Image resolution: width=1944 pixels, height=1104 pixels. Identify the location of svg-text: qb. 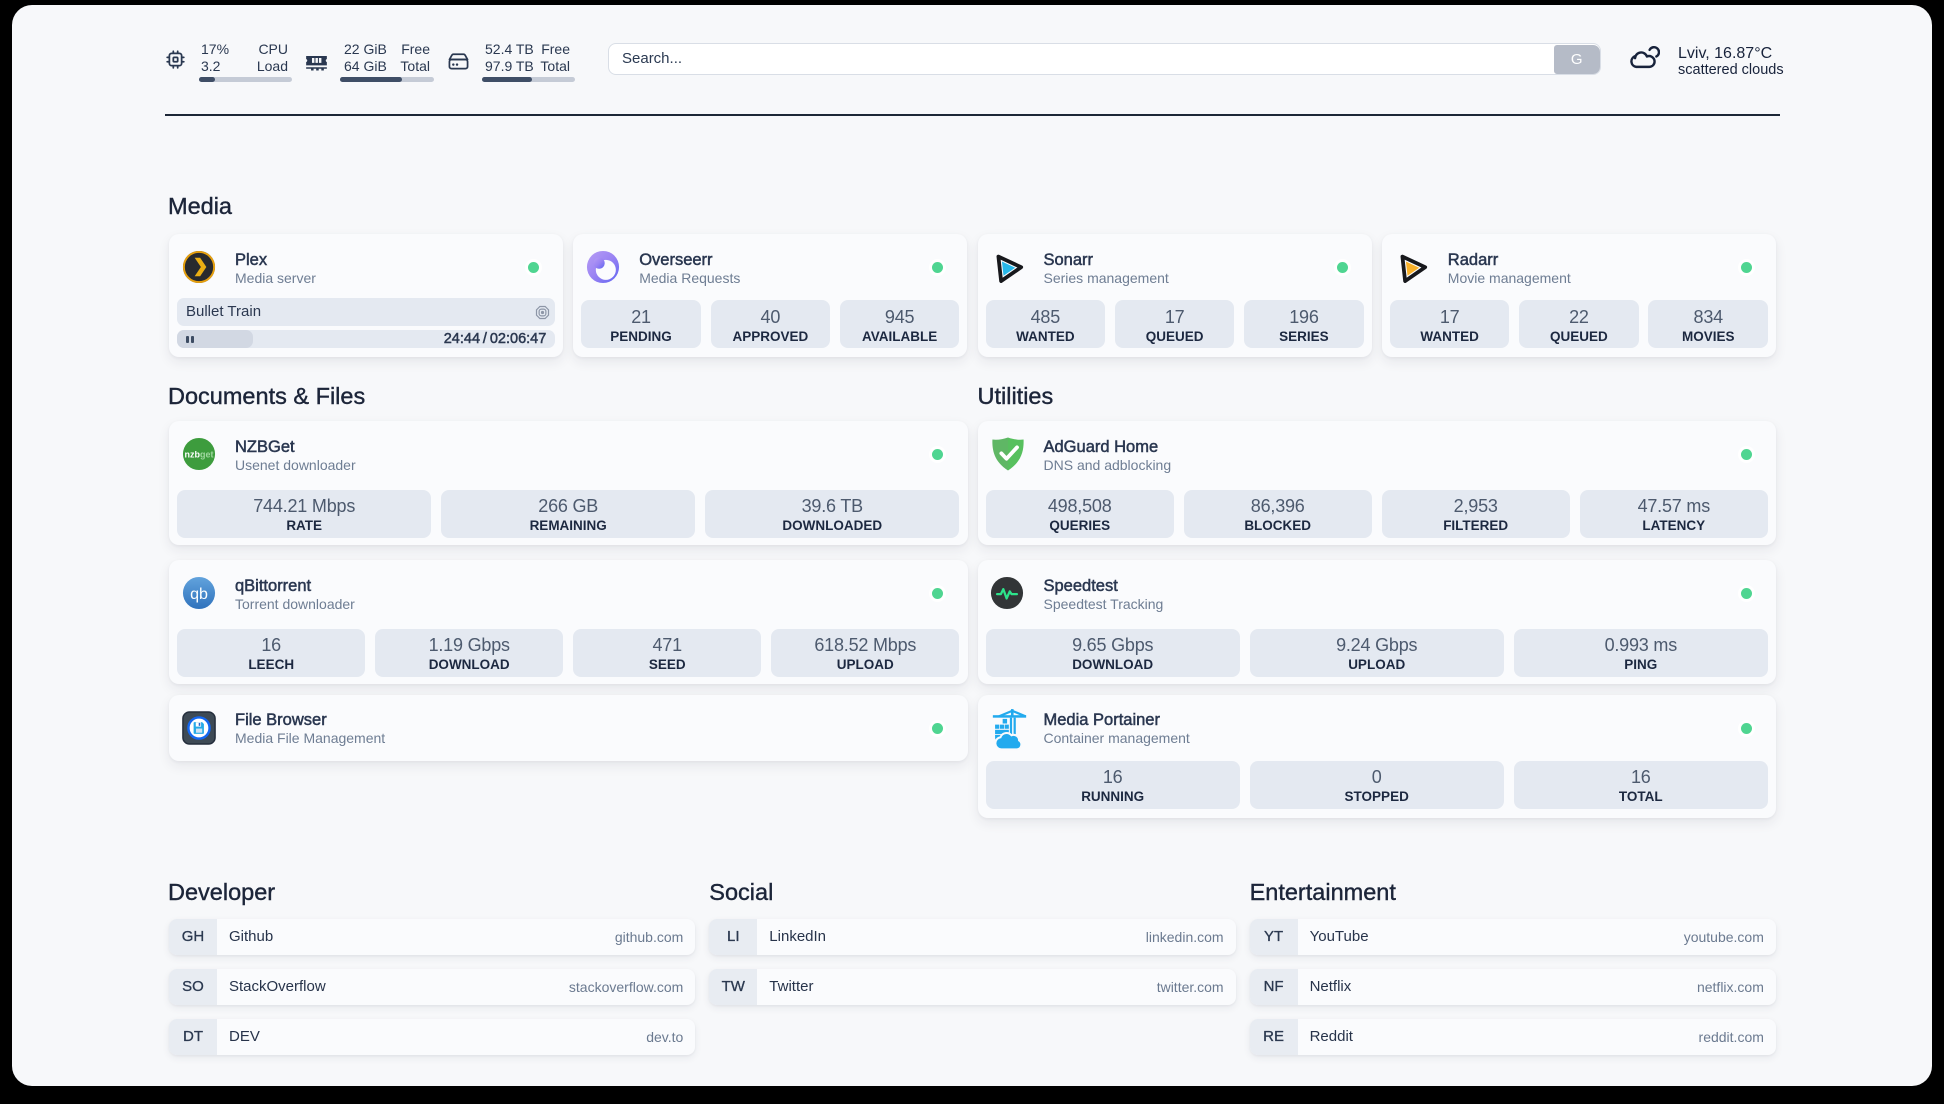
(199, 594).